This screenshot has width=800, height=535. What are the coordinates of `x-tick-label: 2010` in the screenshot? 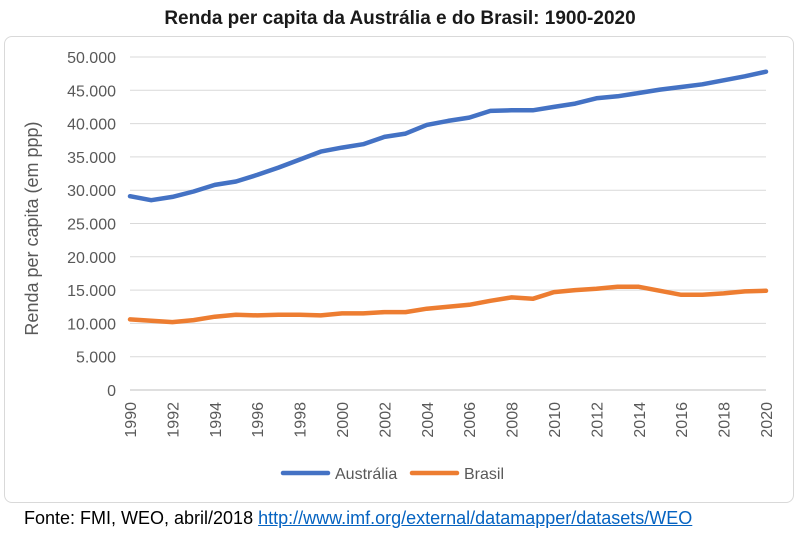 It's located at (555, 420).